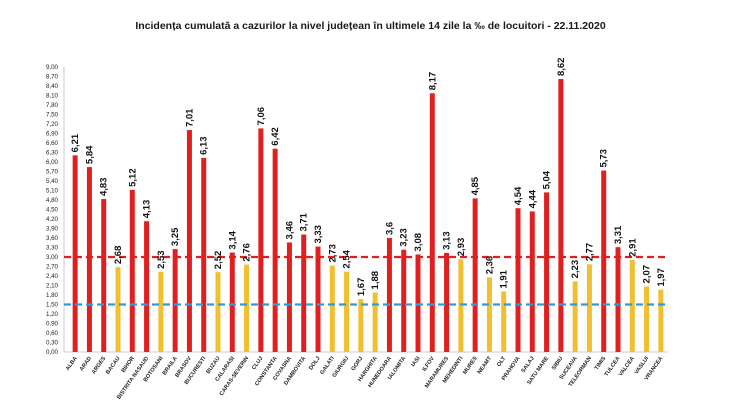  What do you see at coordinates (289, 230) in the screenshot?
I see `data-label: 3,46` at bounding box center [289, 230].